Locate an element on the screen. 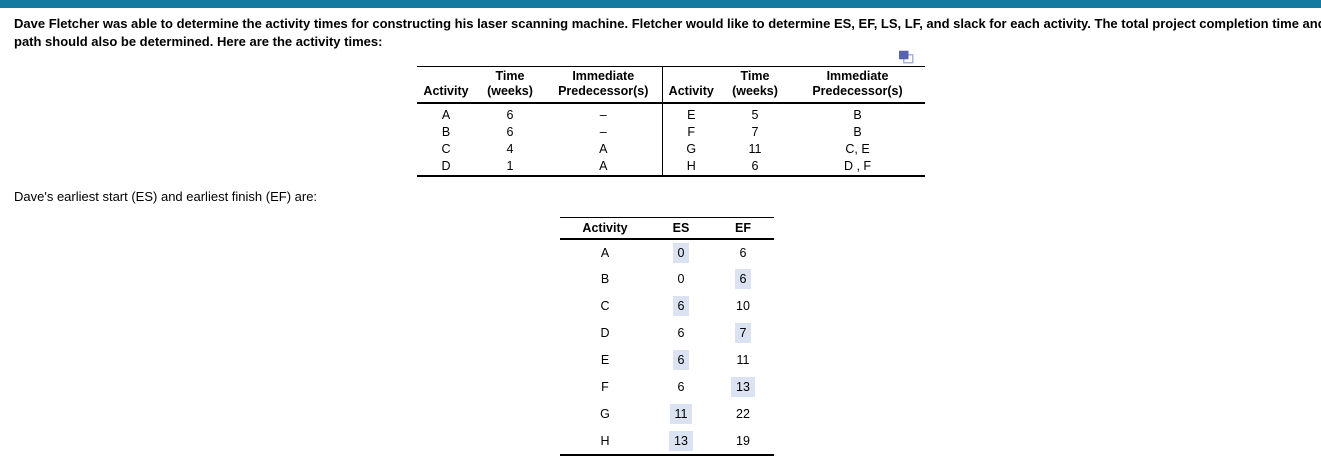 Image resolution: width=1321 pixels, height=470 pixels. ef-value: 13 is located at coordinates (743, 387).